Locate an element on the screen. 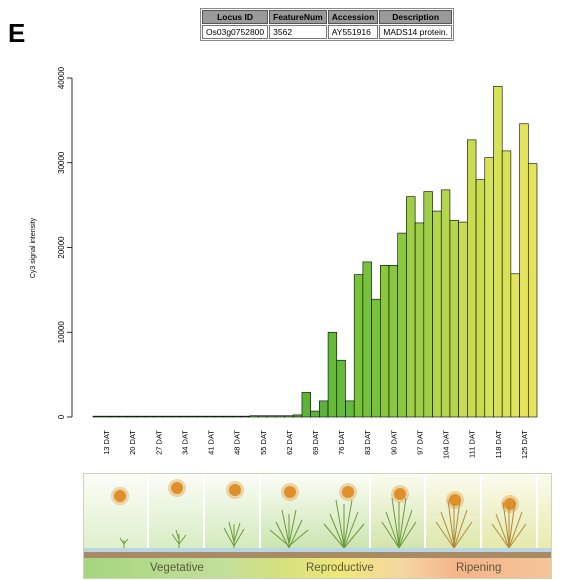 The height and width of the screenshot is (580, 561). y-tick-label: 40000 is located at coordinates (61, 77).